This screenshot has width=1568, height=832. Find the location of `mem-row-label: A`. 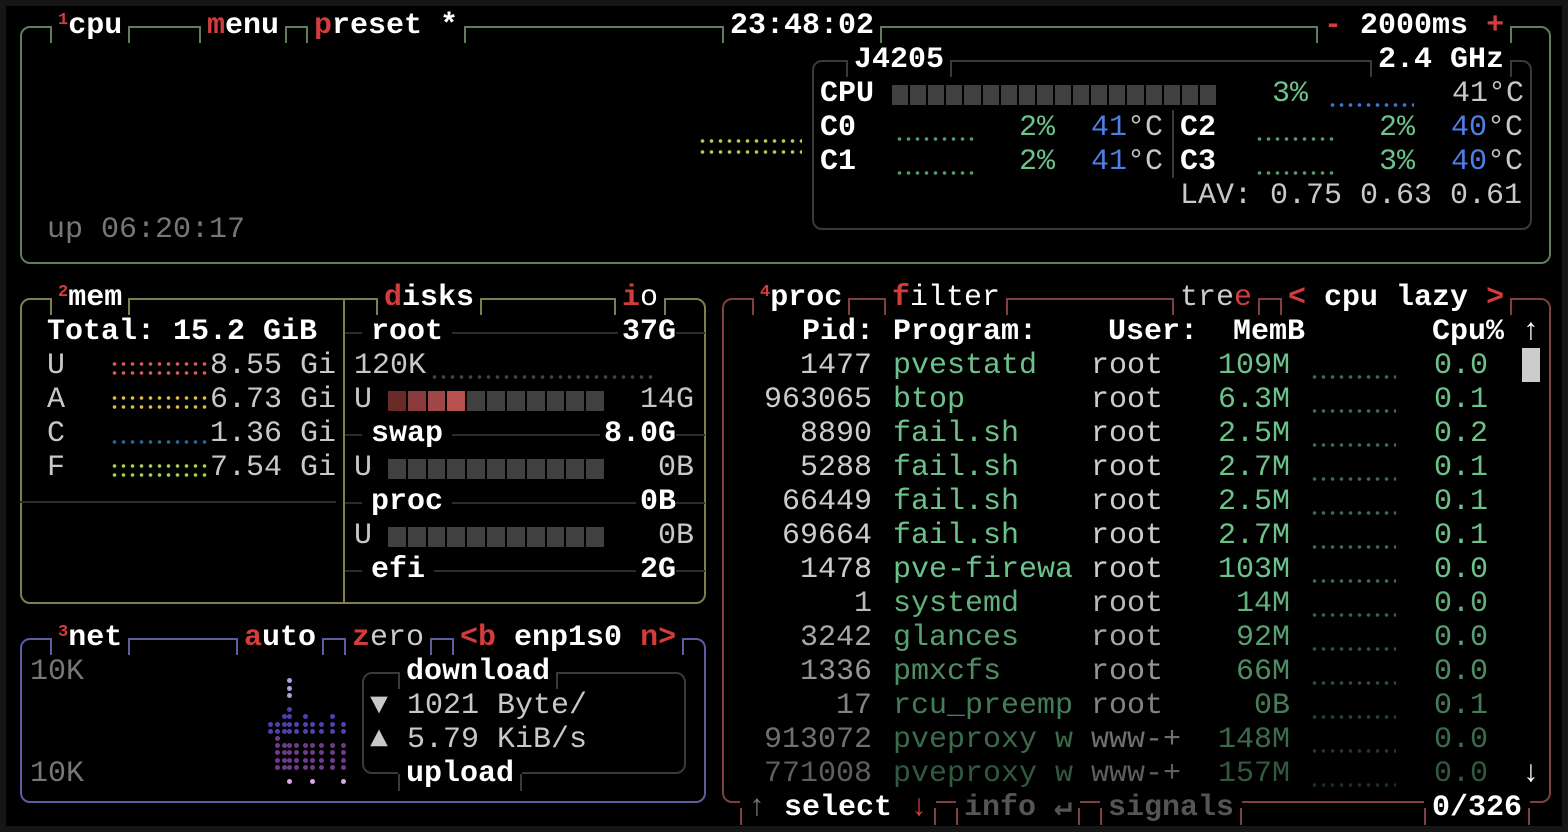

mem-row-label: A is located at coordinates (56, 400).